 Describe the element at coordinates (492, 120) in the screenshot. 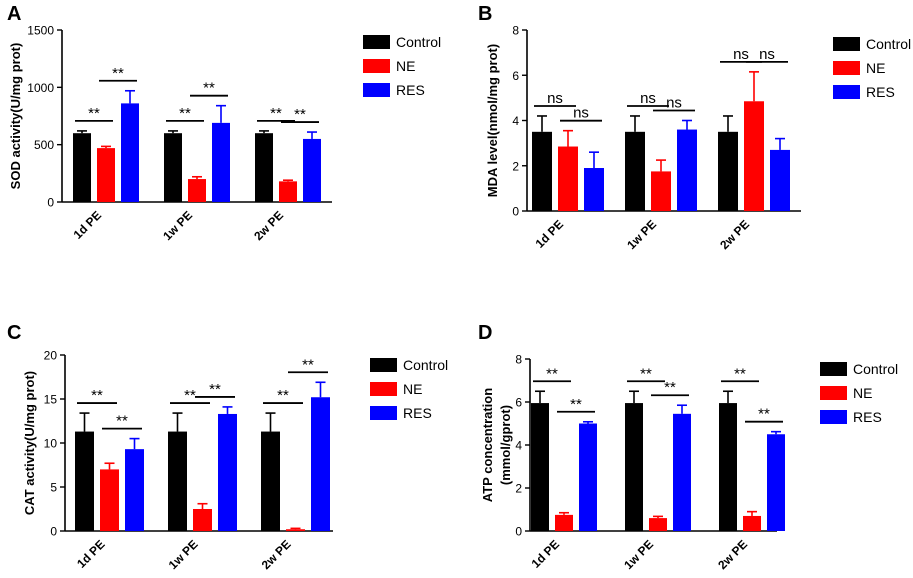

I see `y-axis-label: MDA level(nmol/mg prot)` at that location.